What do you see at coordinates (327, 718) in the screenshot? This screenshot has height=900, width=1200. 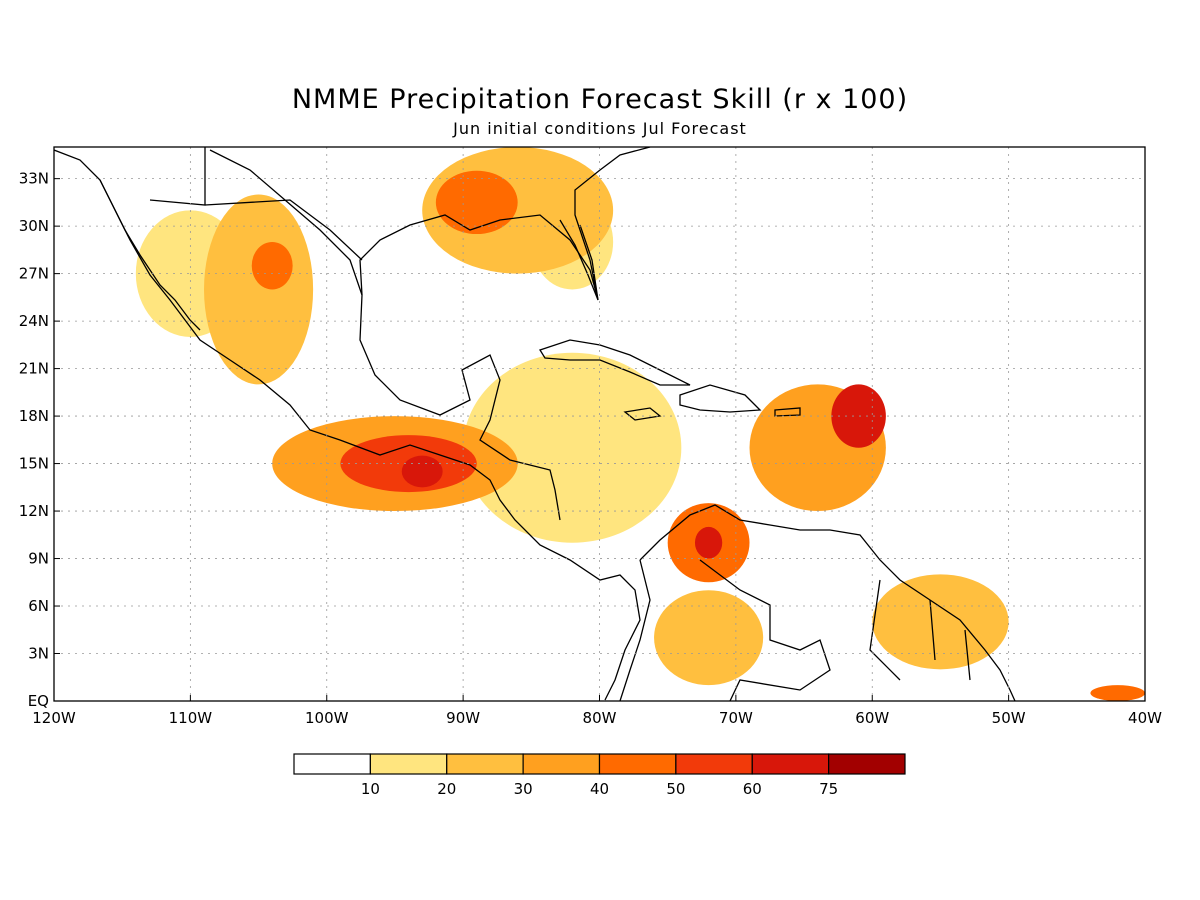 I see `lon-tick-label: 100W` at bounding box center [327, 718].